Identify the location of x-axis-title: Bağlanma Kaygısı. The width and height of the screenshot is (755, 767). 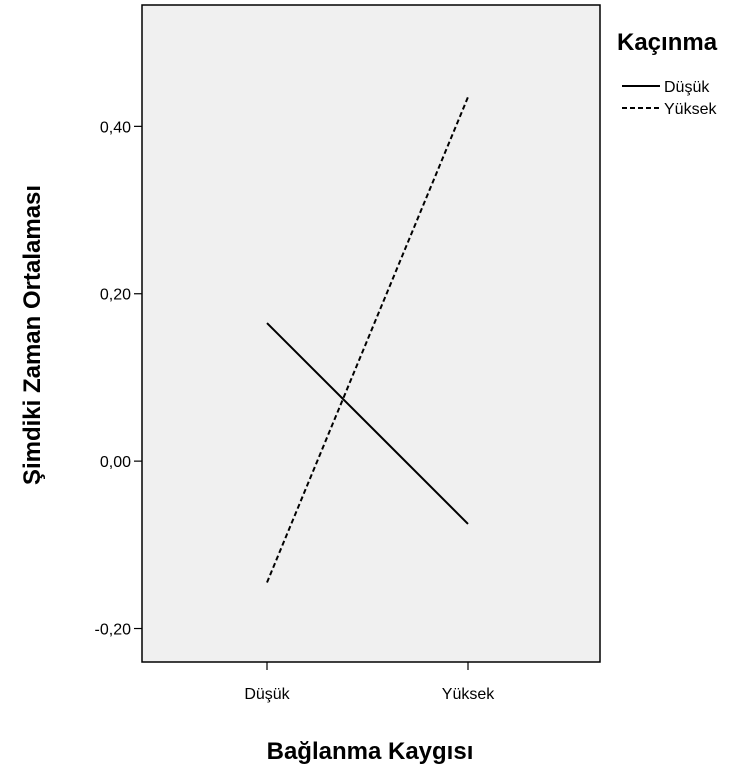
(370, 751).